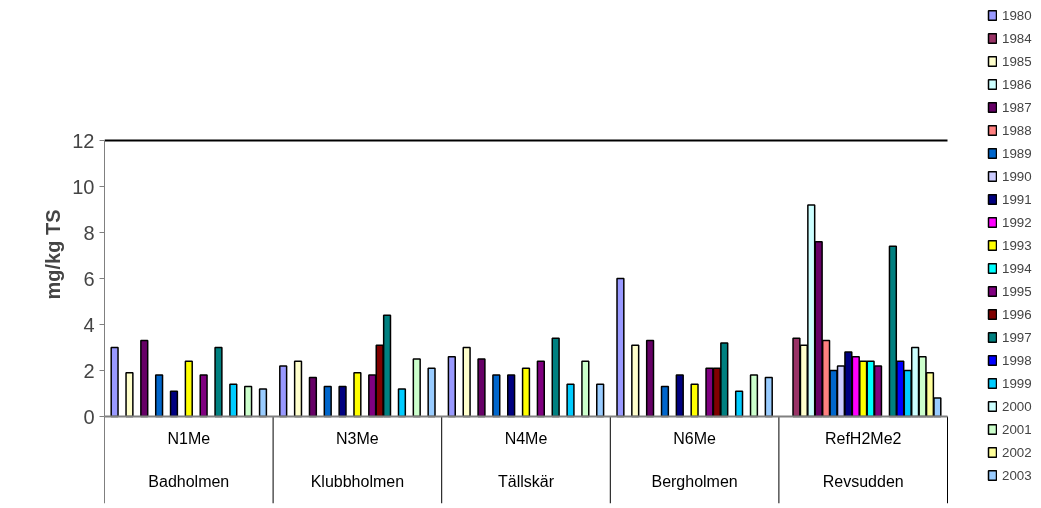 The width and height of the screenshot is (1041, 508). I want to click on legend-label: 1998, so click(1017, 360).